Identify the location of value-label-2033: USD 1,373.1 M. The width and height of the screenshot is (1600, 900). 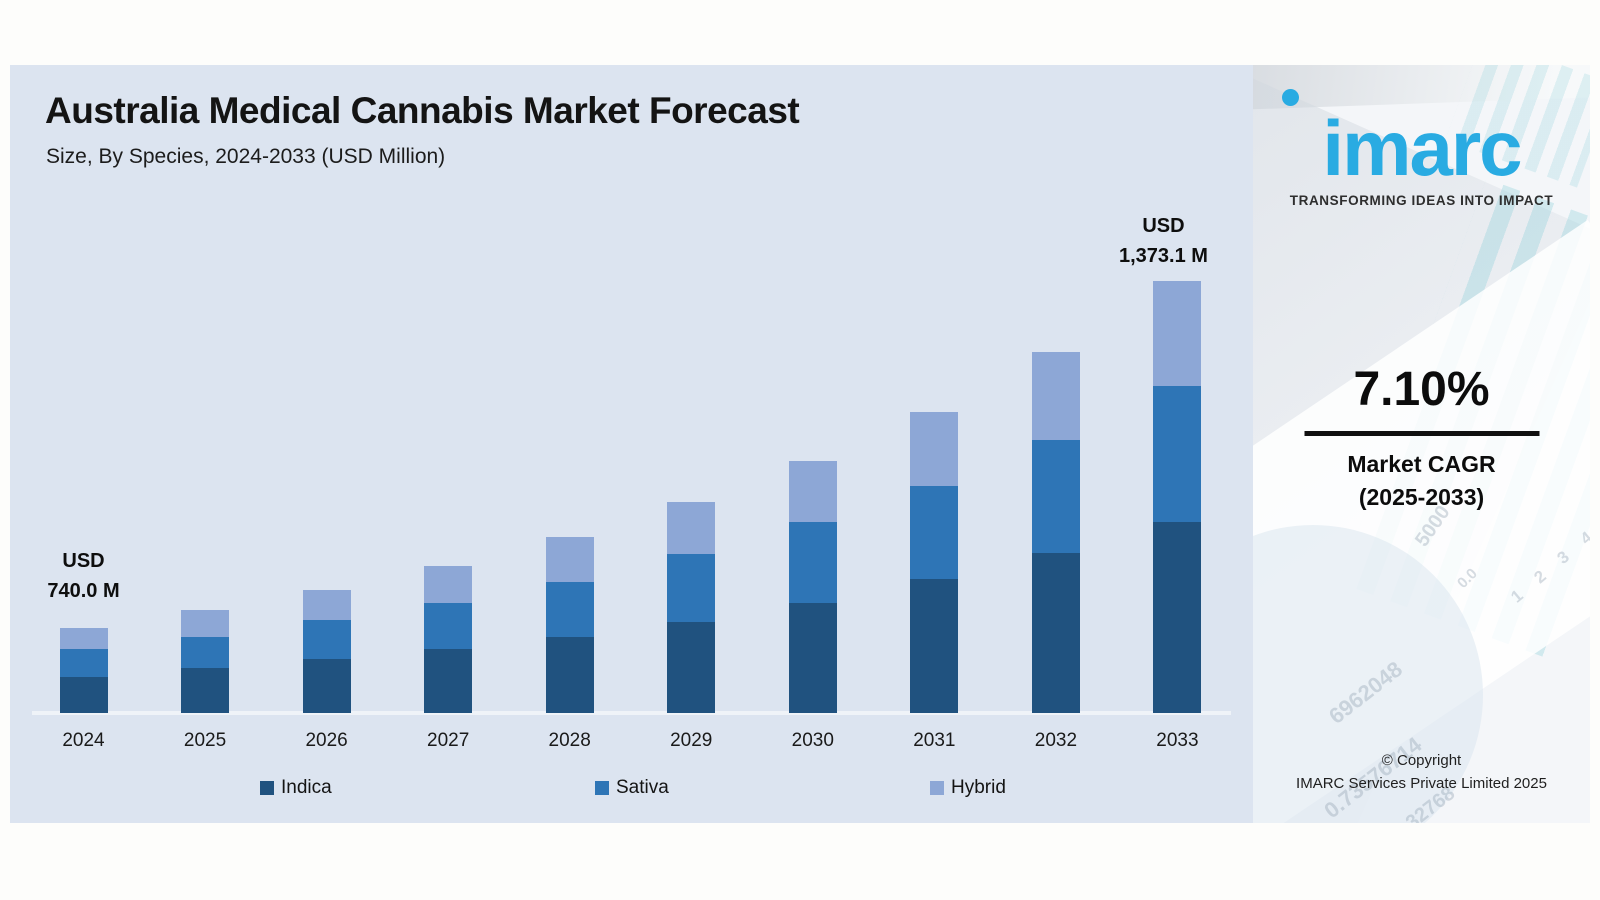
(1163, 241).